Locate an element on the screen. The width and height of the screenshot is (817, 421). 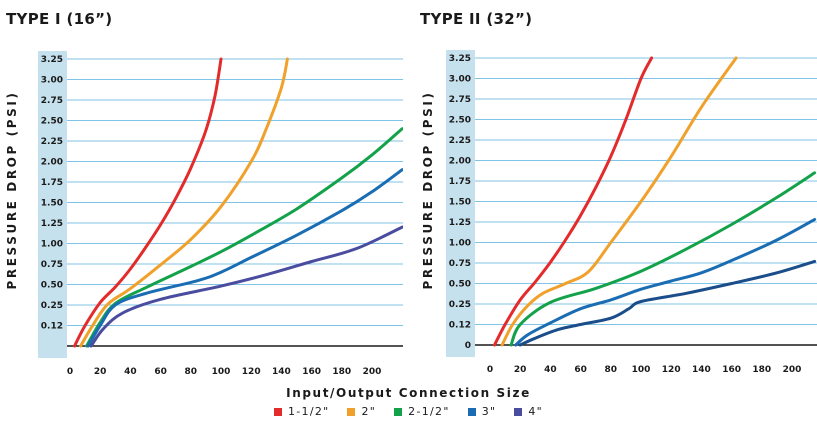
legend-item-1-1-2: 1-1/2" is located at coordinates (301, 411).